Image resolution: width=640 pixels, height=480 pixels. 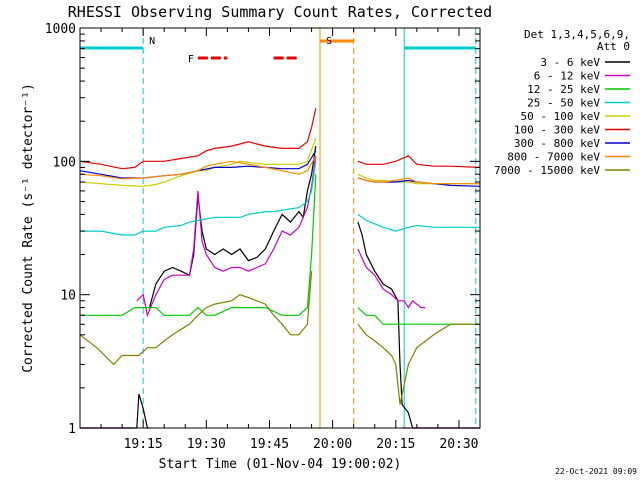 What do you see at coordinates (553, 157) in the screenshot?
I see `legend-label: 800 - 7000 keV` at bounding box center [553, 157].